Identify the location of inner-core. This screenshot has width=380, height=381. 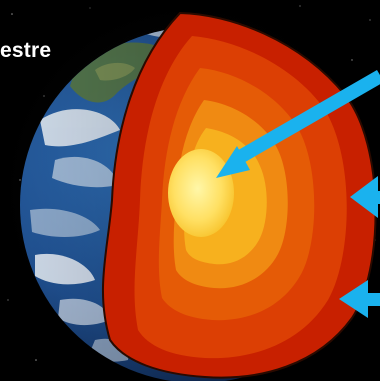
(201, 193).